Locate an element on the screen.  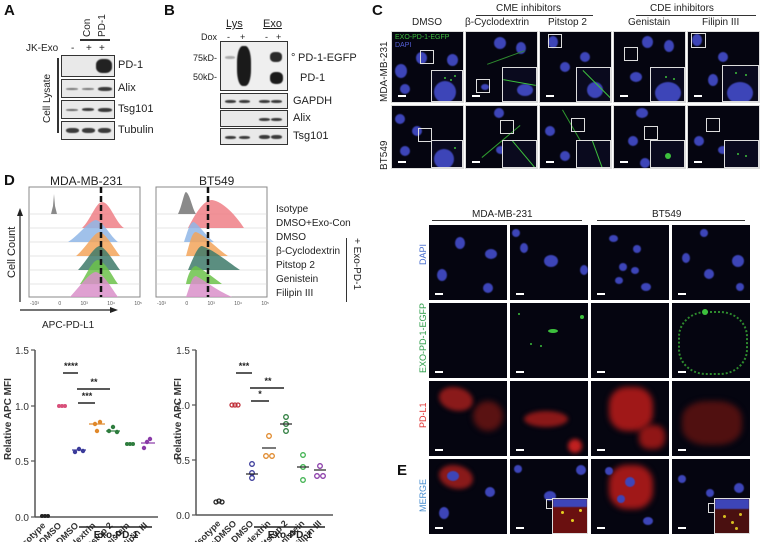
micrograph-mda-dmso: EXO-PD-1-EGFP DAPI is located at coordinates (427, 67).